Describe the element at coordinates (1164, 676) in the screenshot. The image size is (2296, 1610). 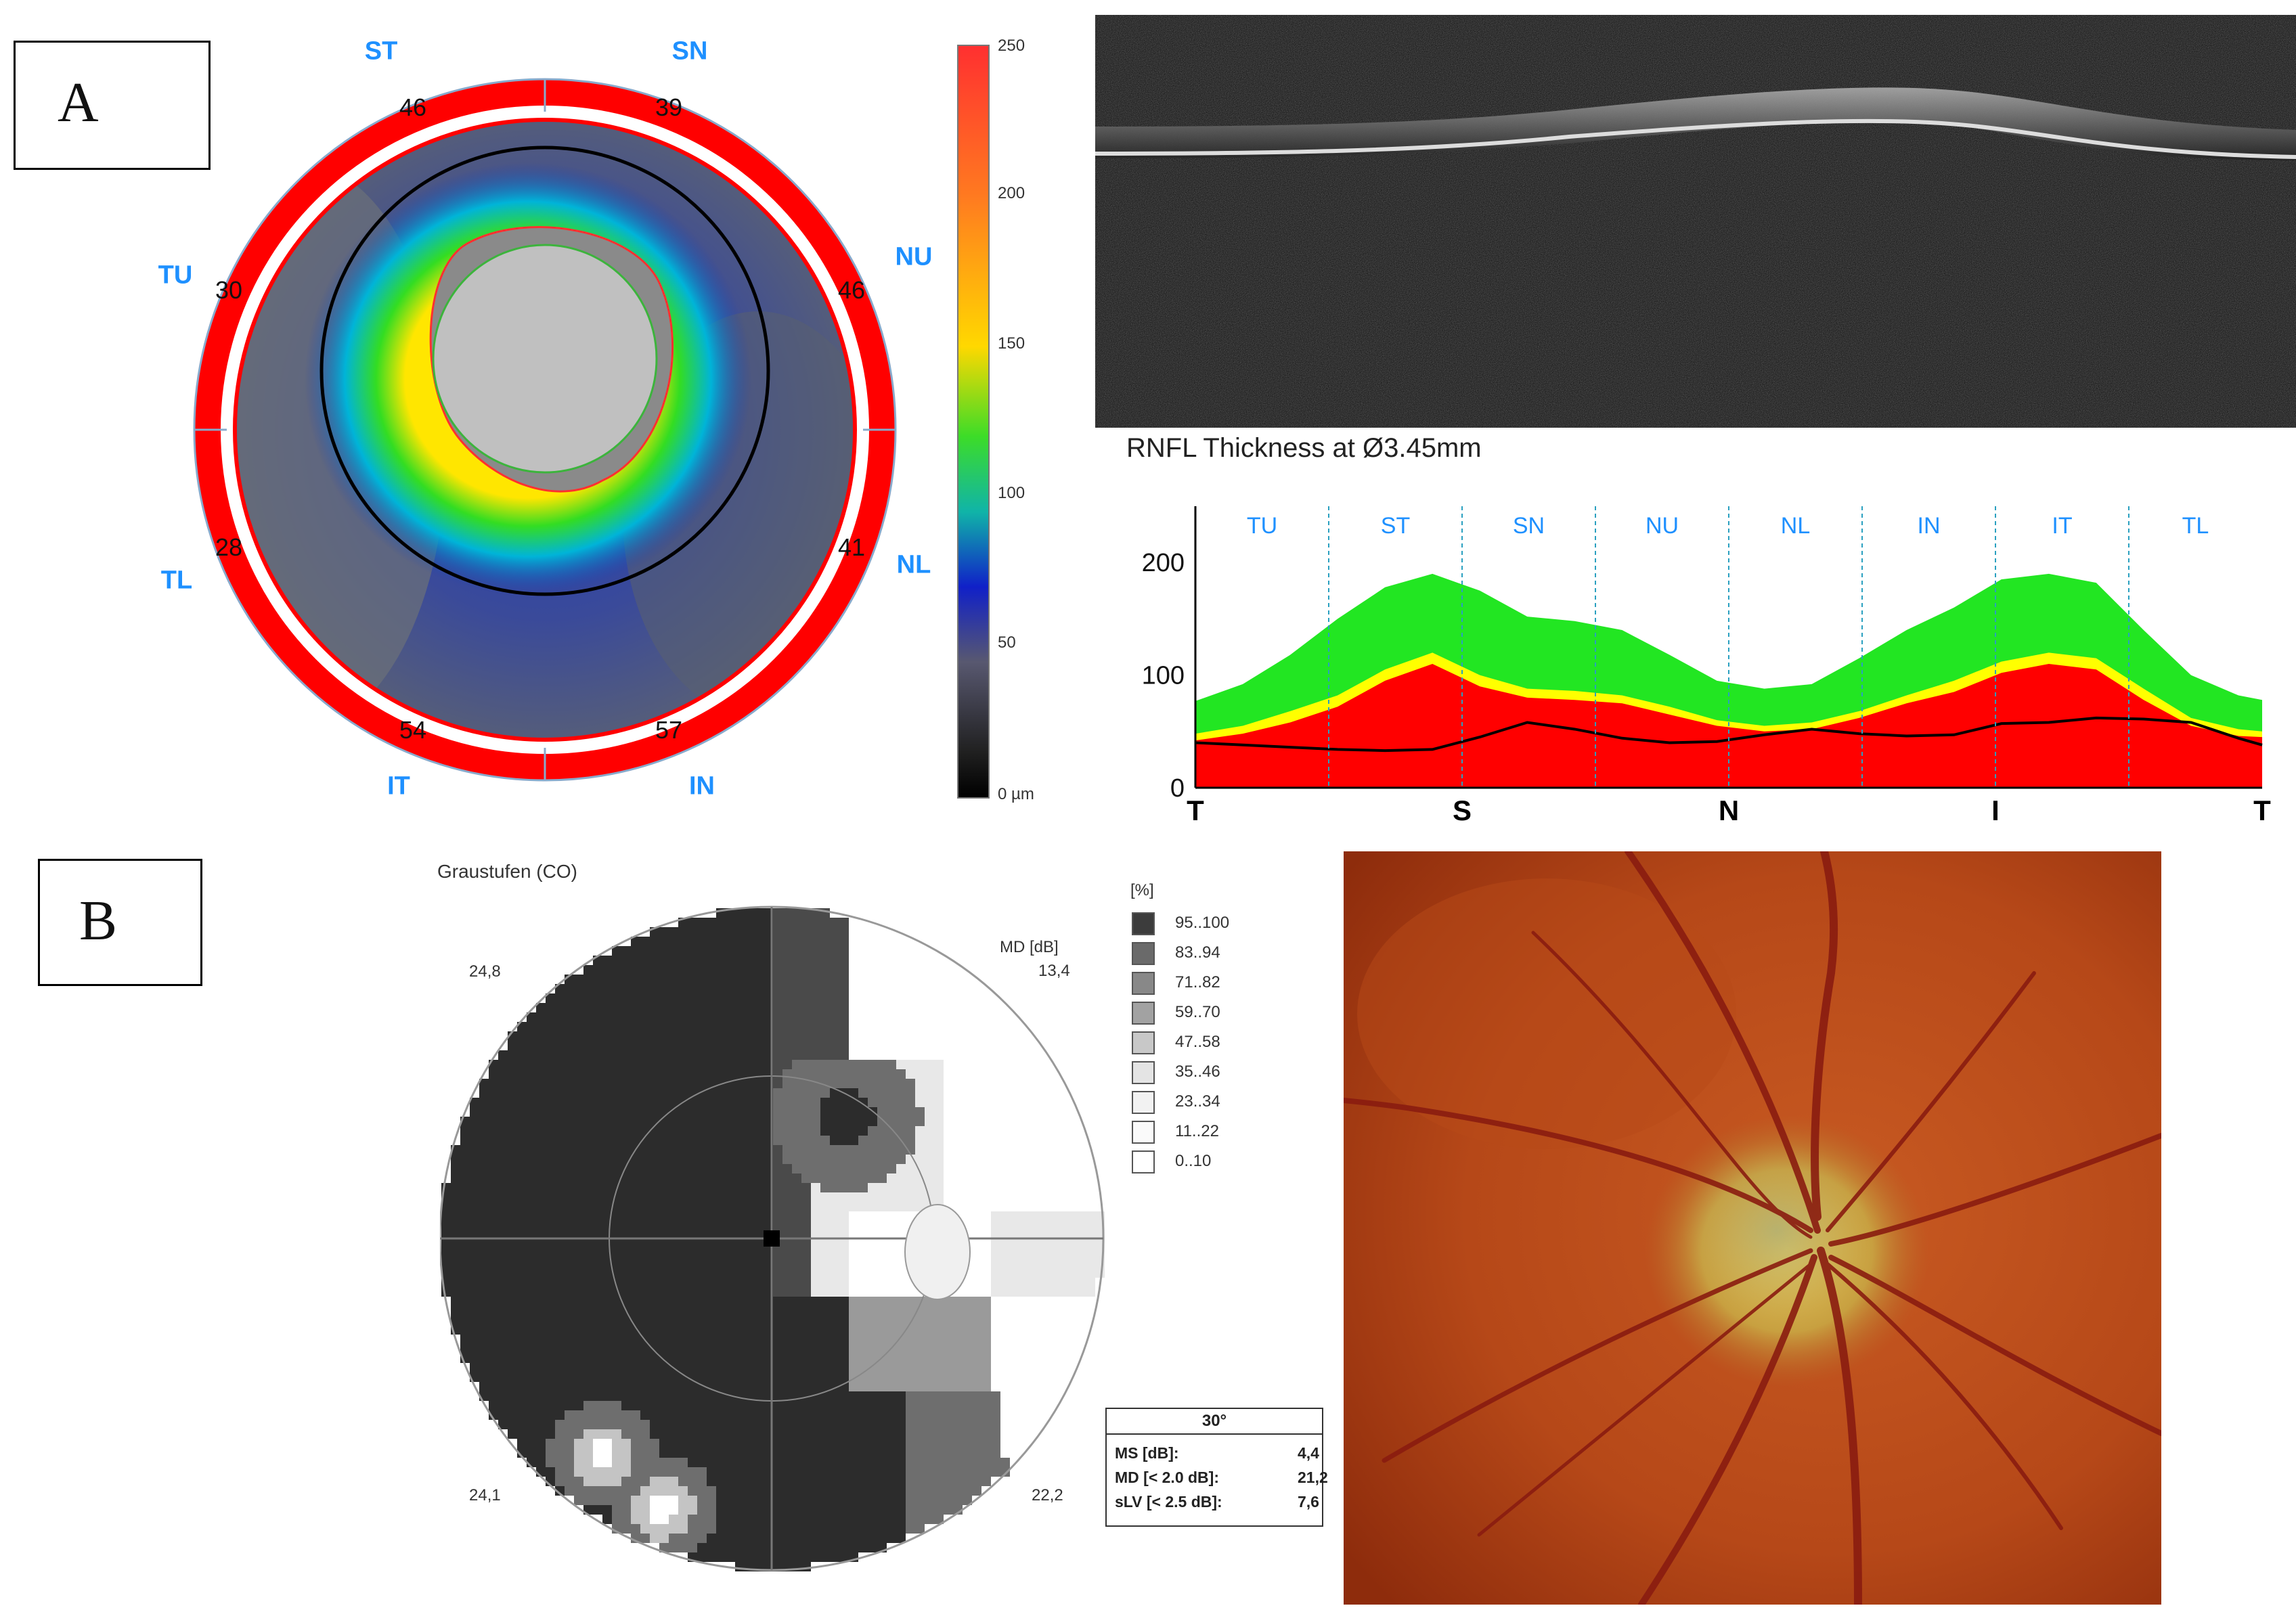
I see `rnfl-y-tick-label: 100` at that location.